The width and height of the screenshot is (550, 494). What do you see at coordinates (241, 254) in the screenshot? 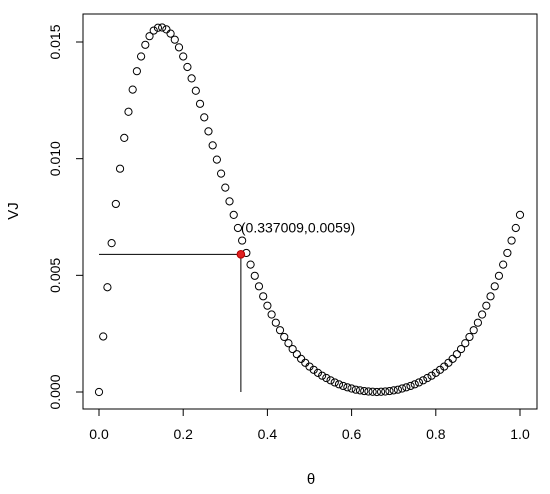
I see `highlight-point` at bounding box center [241, 254].